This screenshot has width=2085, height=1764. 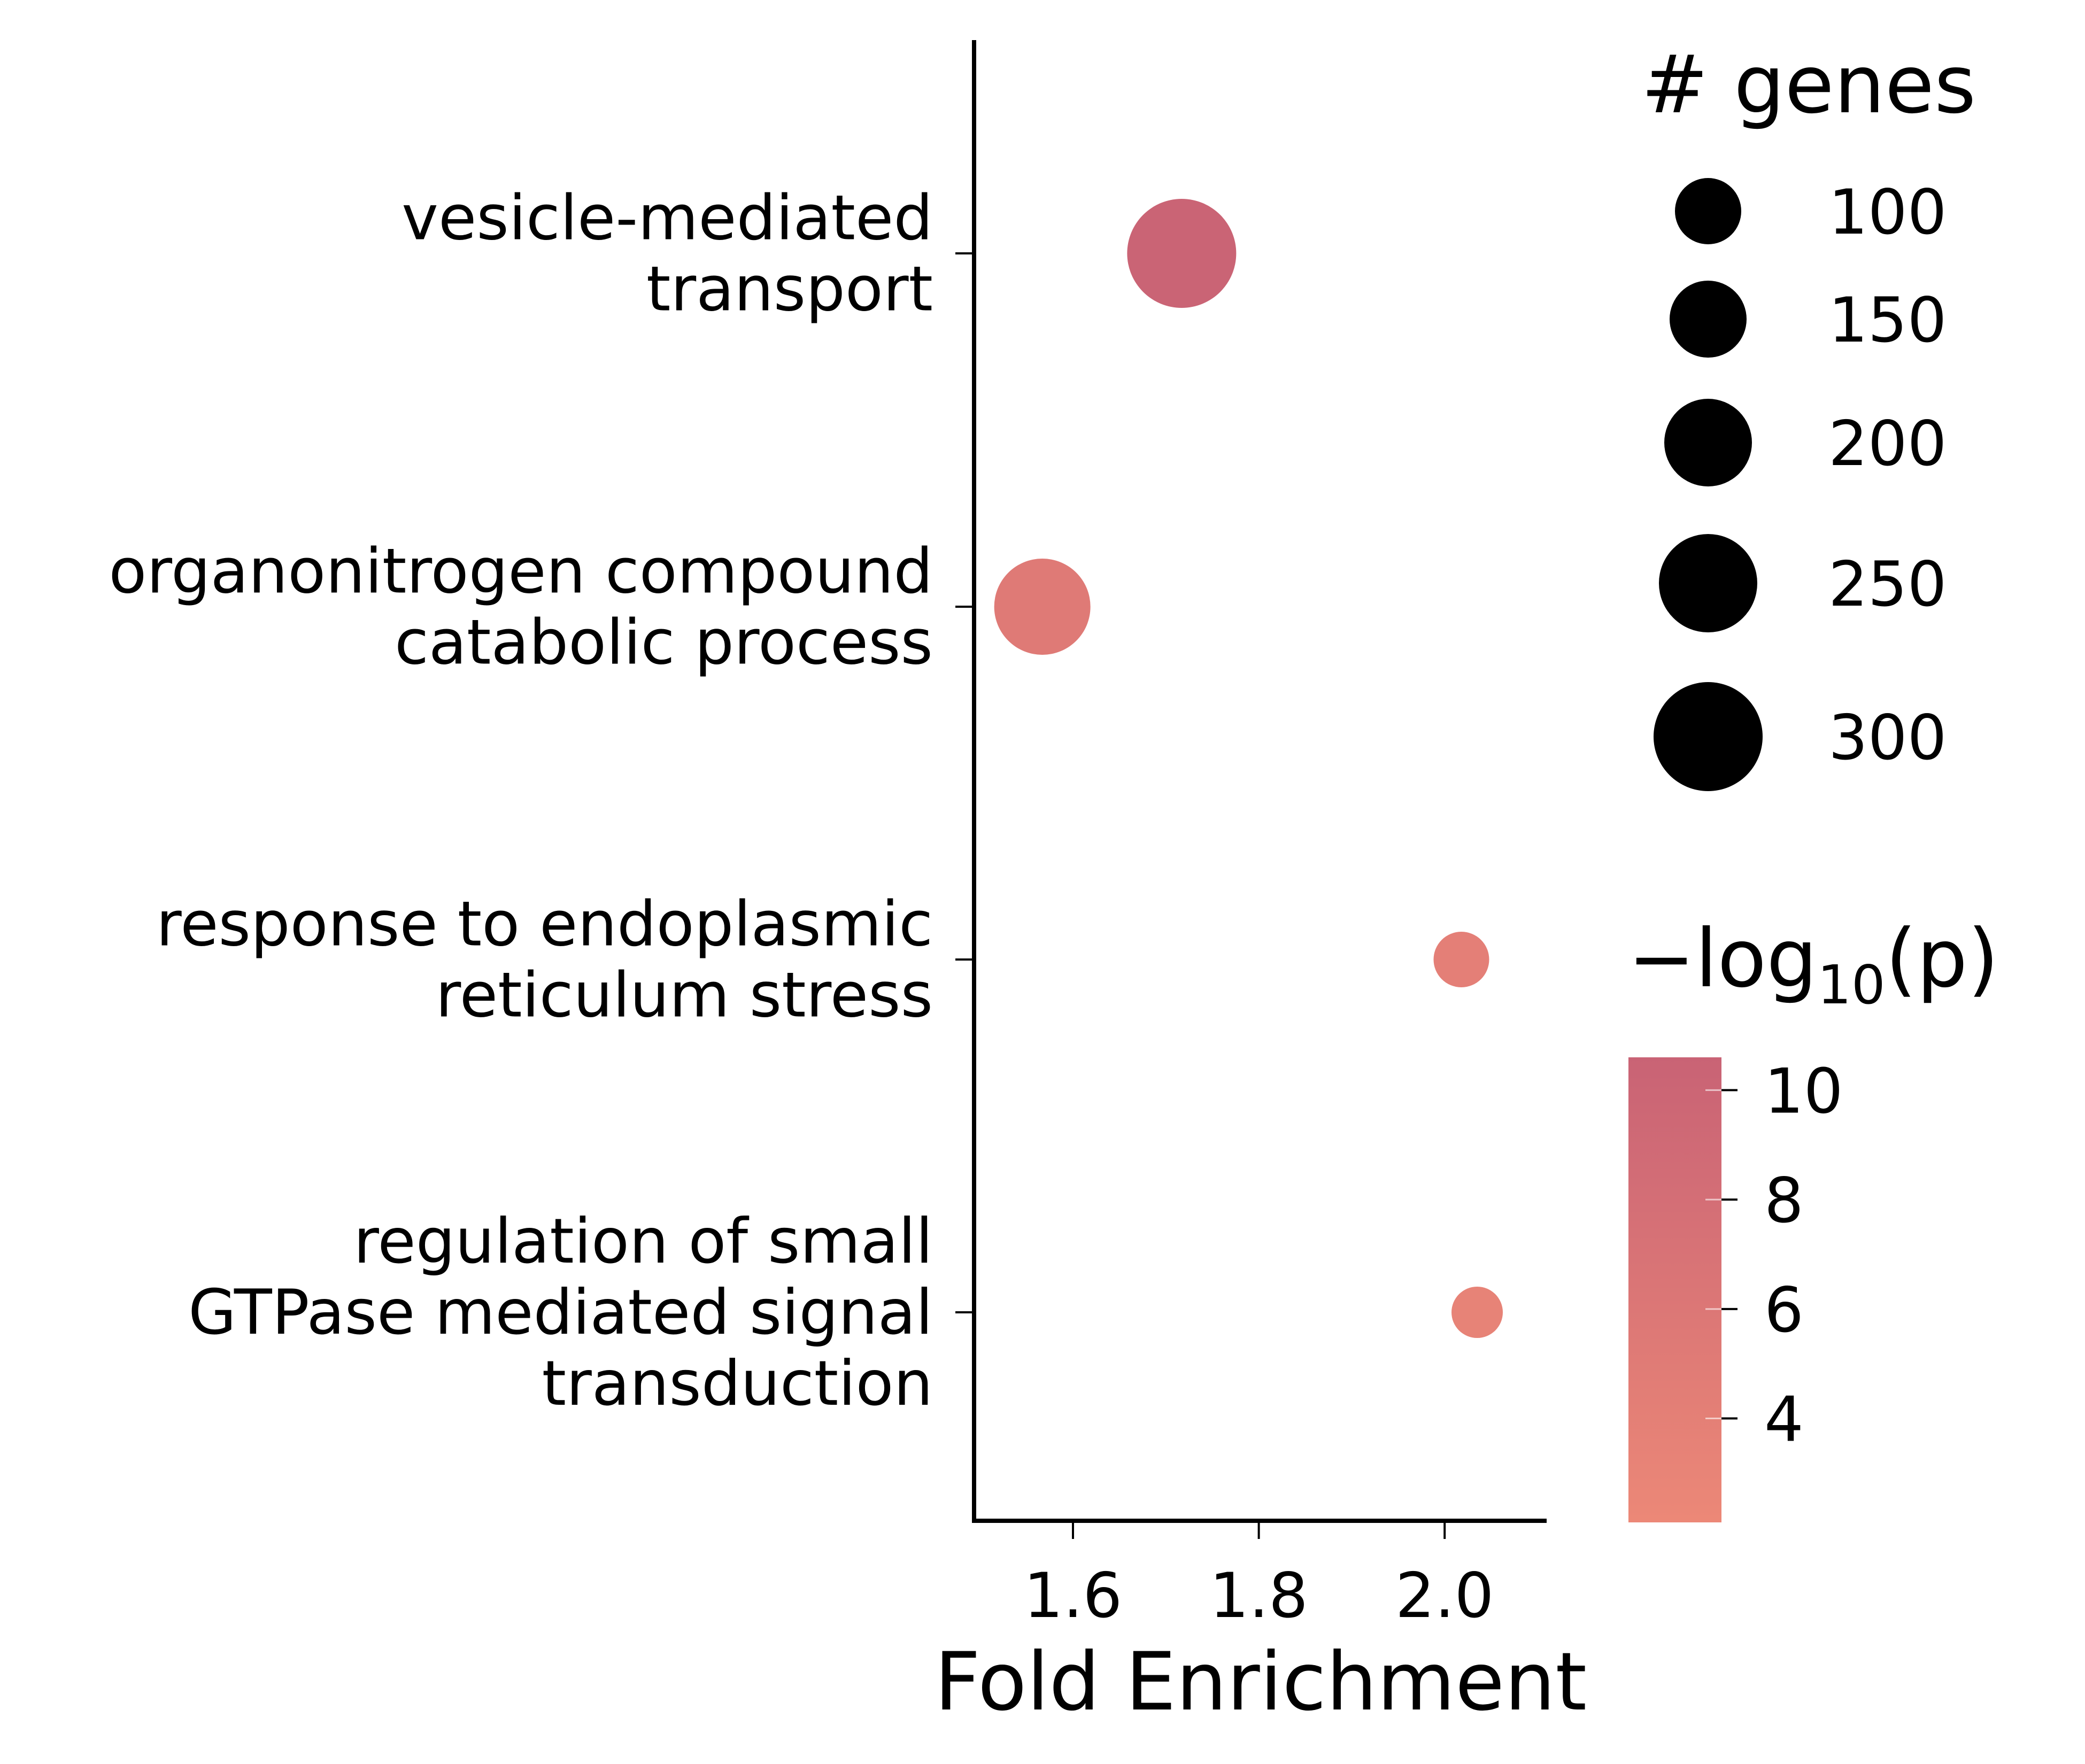 I want to click on size-legend-label: 300, so click(x=1887, y=738).